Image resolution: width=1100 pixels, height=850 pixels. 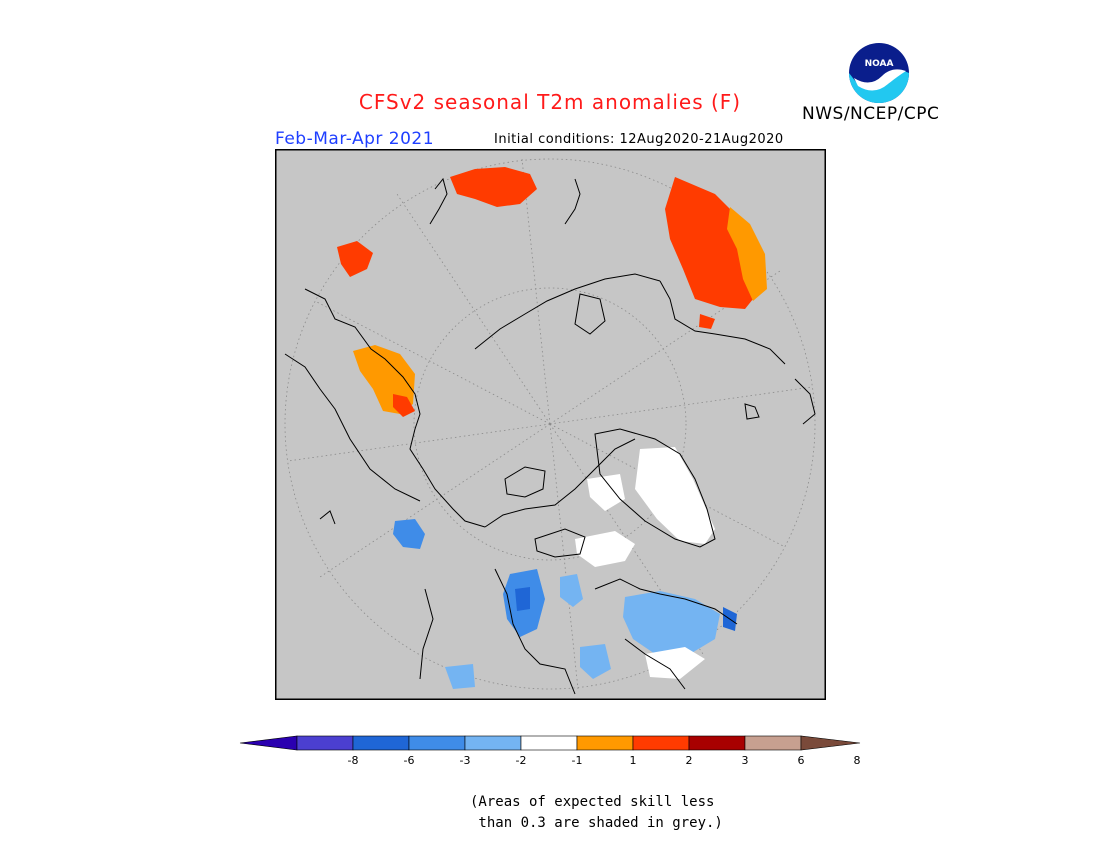 What do you see at coordinates (268, 743) in the screenshot?
I see `colorbar-arrow-low` at bounding box center [268, 743].